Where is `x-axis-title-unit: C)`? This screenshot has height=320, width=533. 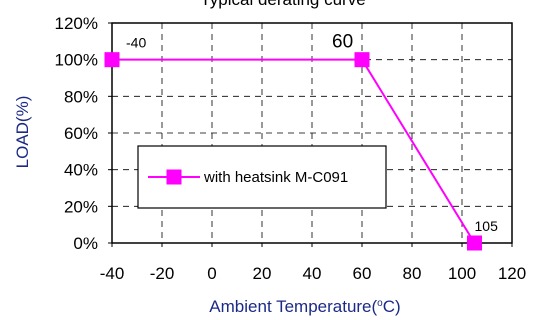 x-axis-title-unit: C) is located at coordinates (392, 306).